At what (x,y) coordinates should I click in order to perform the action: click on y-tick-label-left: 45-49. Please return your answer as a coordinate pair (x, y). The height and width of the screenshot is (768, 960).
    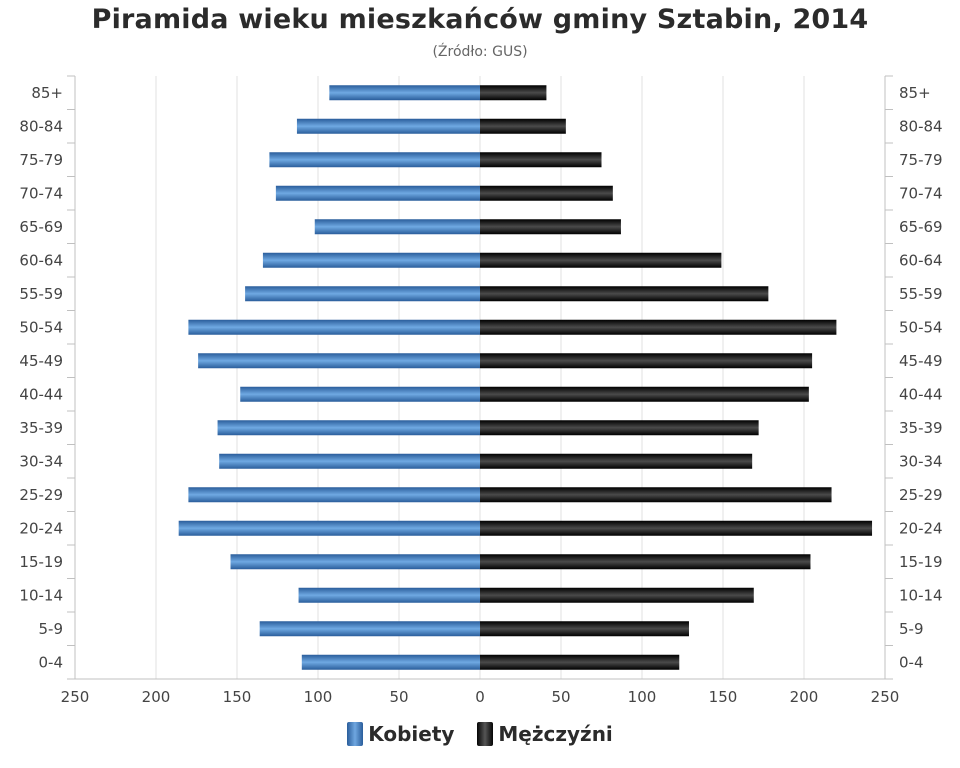
    Looking at the image, I should click on (41, 361).